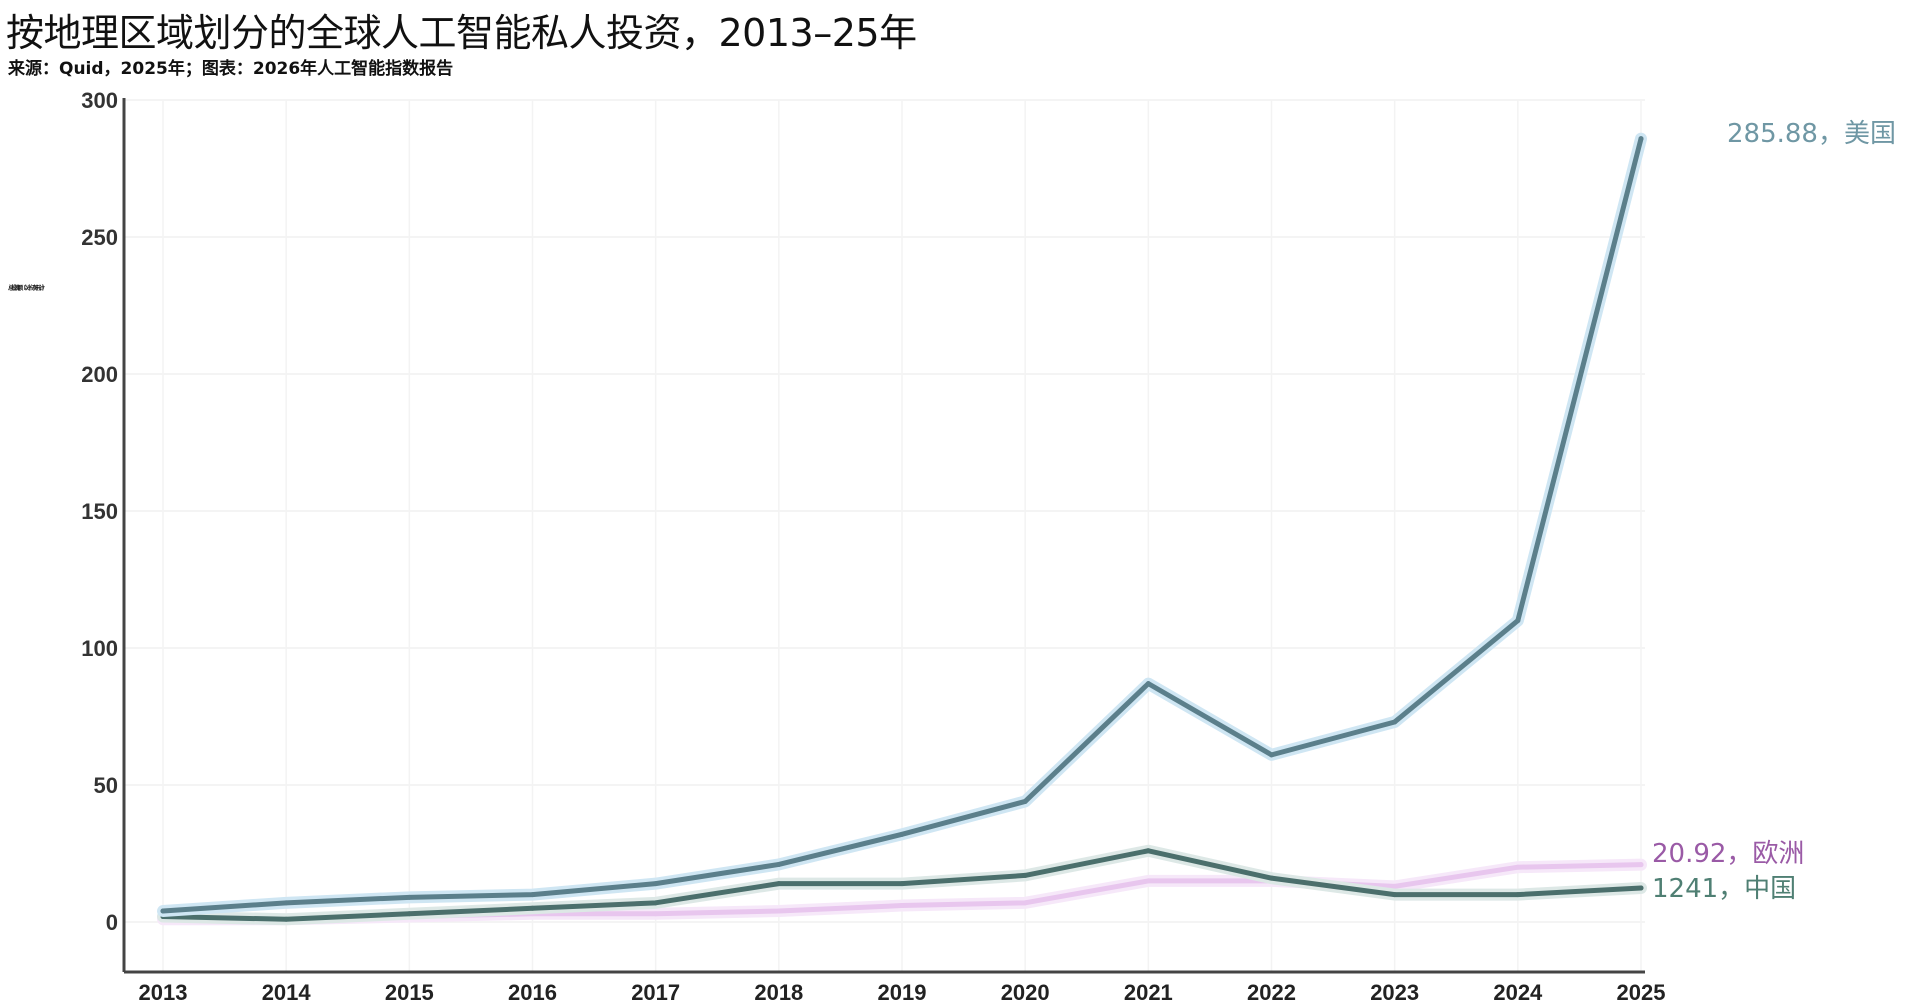  Describe the element at coordinates (112, 922) in the screenshot. I see `y-tick-label: 0` at that location.